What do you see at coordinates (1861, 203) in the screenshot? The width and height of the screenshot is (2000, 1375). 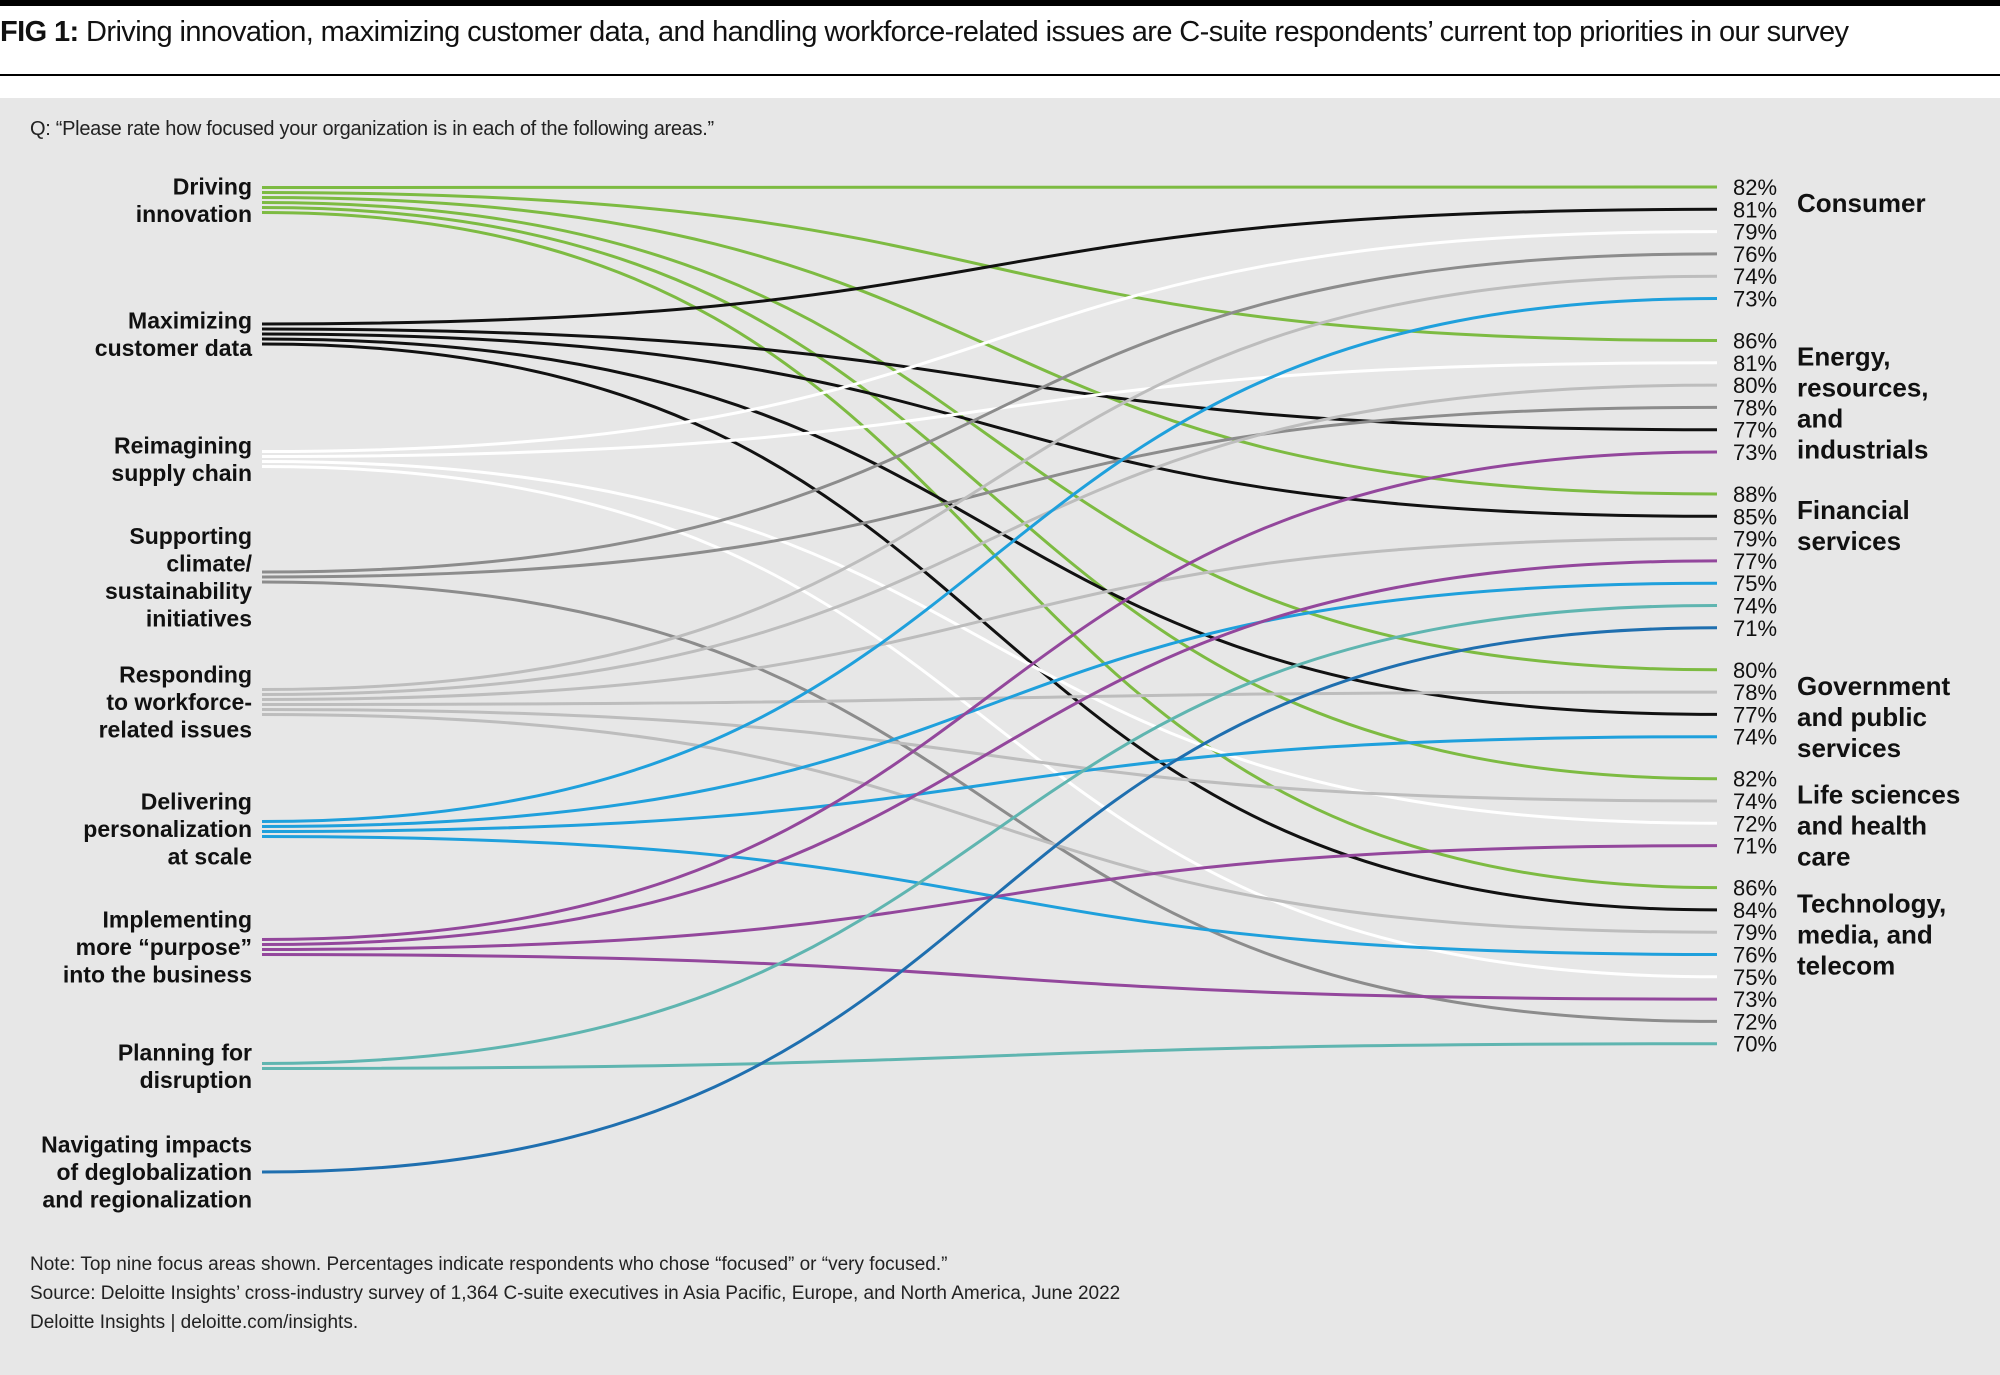 I see `industry-label-consumer: Consumer` at bounding box center [1861, 203].